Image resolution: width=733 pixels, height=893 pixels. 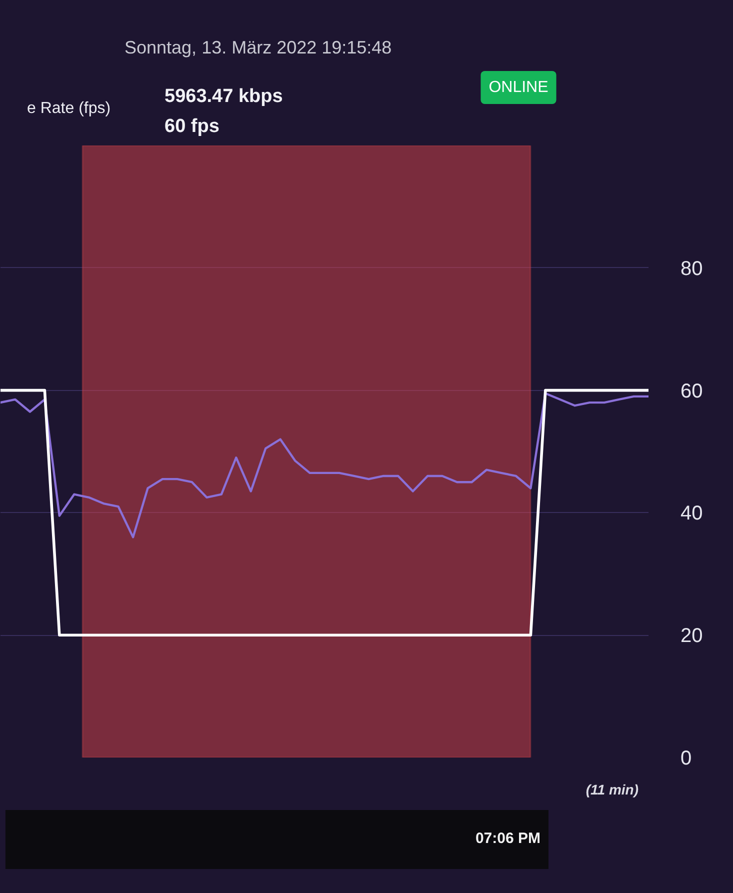 I want to click on text: 5963.47 kbps, so click(x=223, y=96).